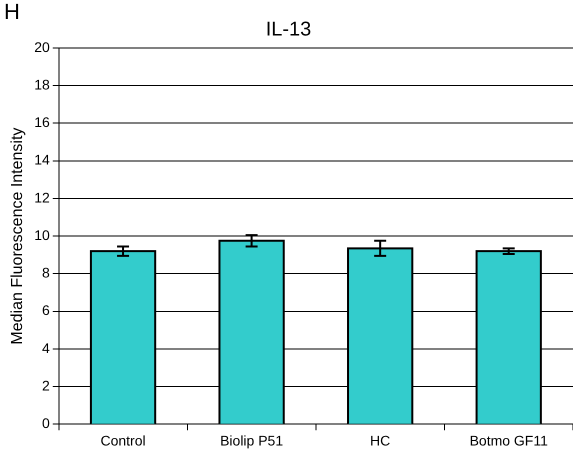  I want to click on text: H, so click(12, 12).